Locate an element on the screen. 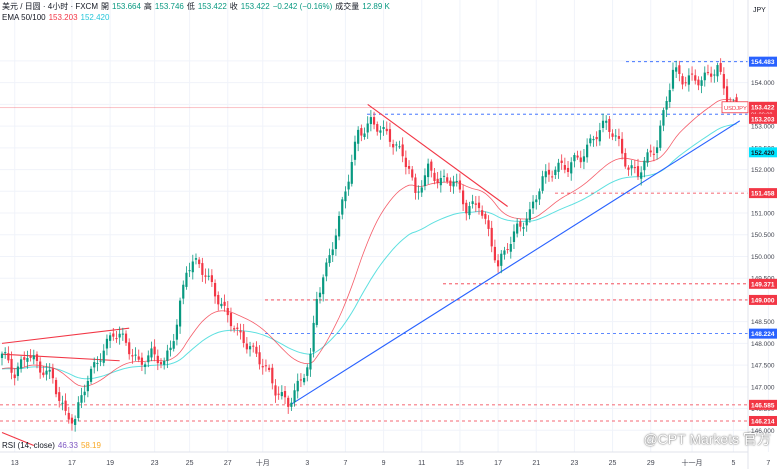 This screenshot has height=469, width=777. x-tick-label: 19 is located at coordinates (110, 463).